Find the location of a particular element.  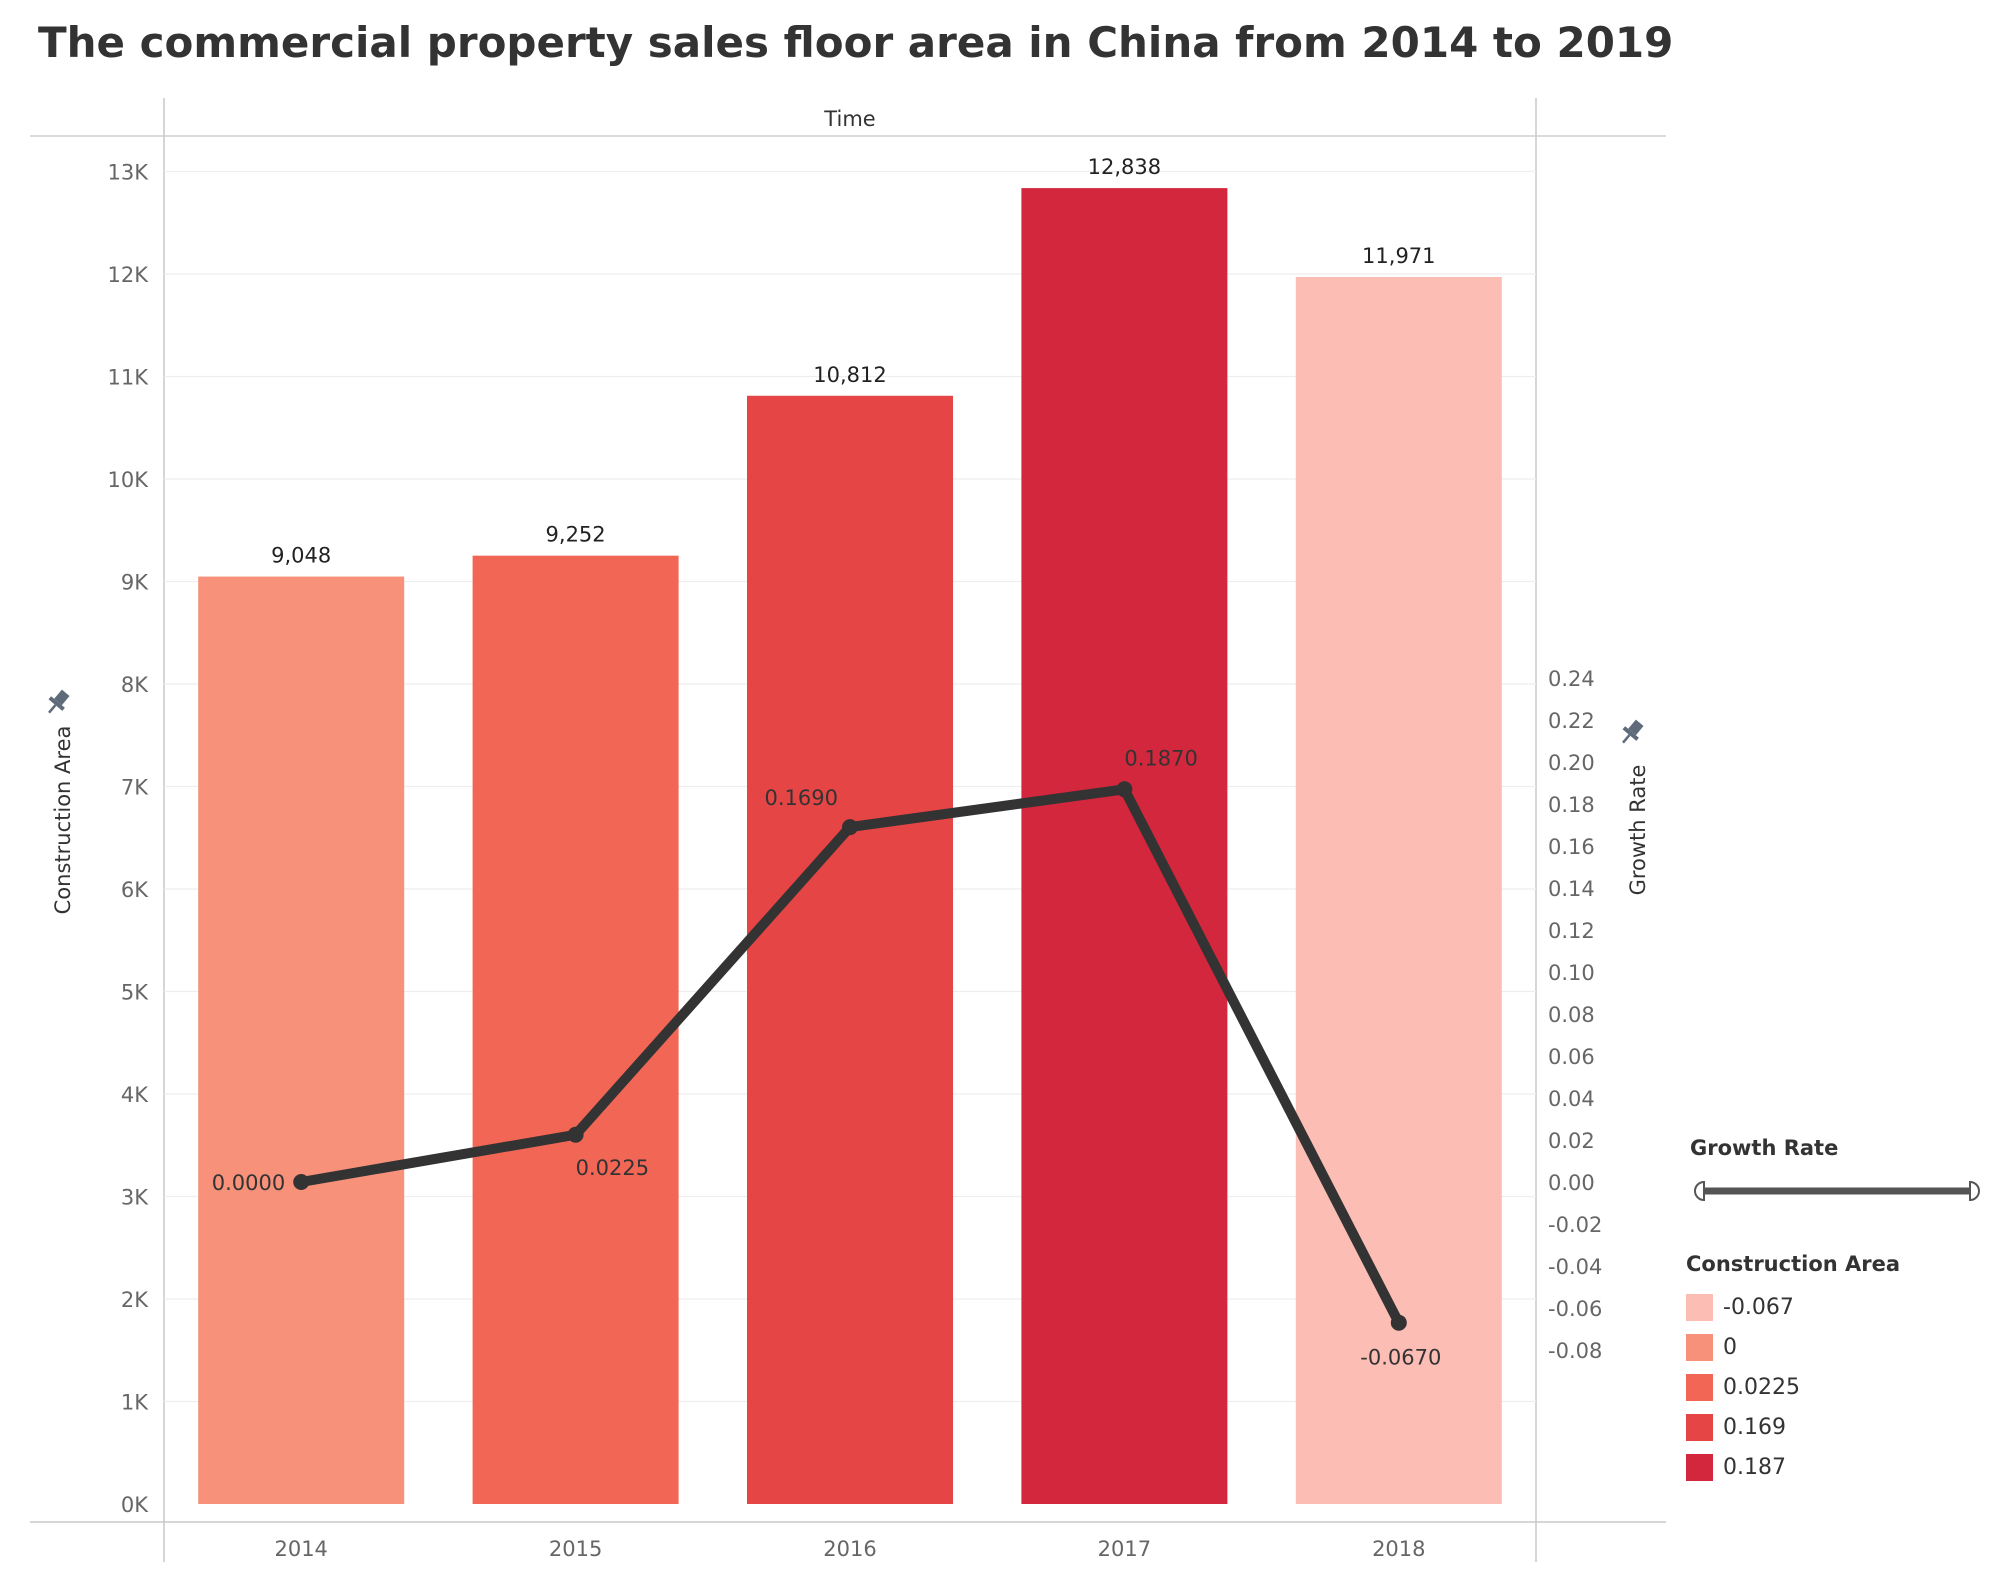

legend-line-title: Growth Rate is located at coordinates (1764, 1148).